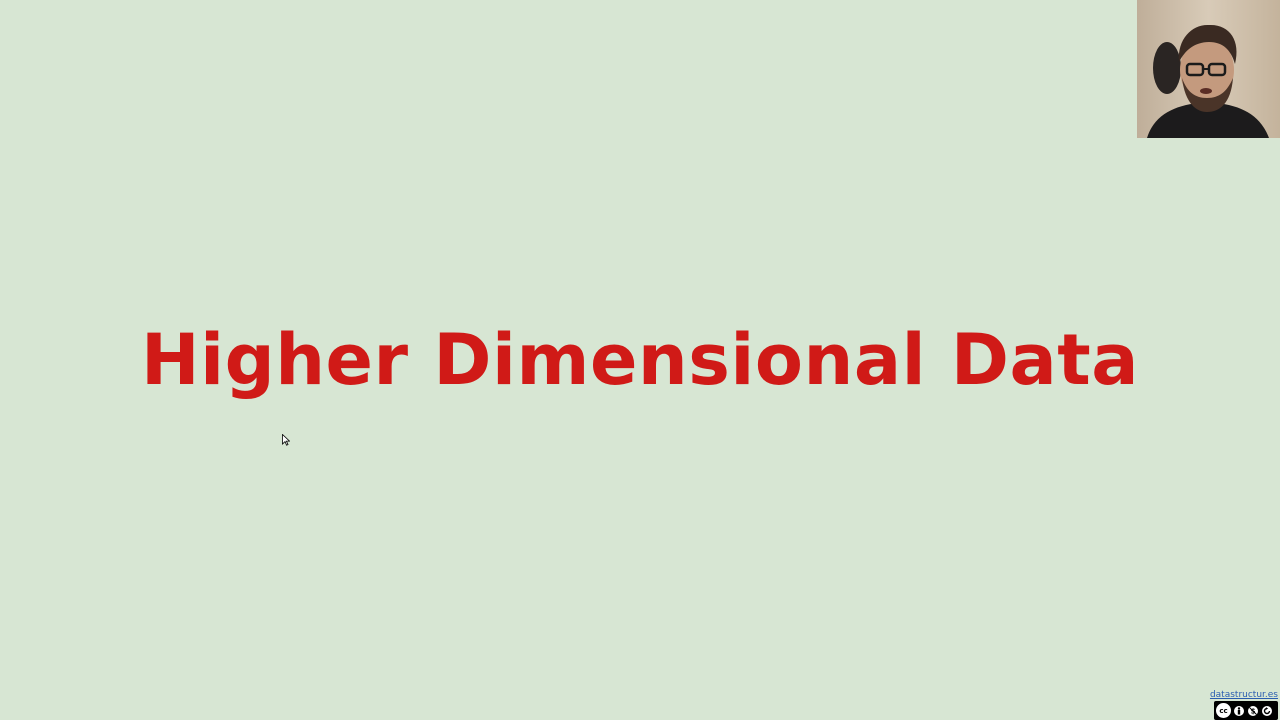 This screenshot has width=1280, height=720. What do you see at coordinates (1253, 710) in the screenshot?
I see `nc-icon: $` at bounding box center [1253, 710].